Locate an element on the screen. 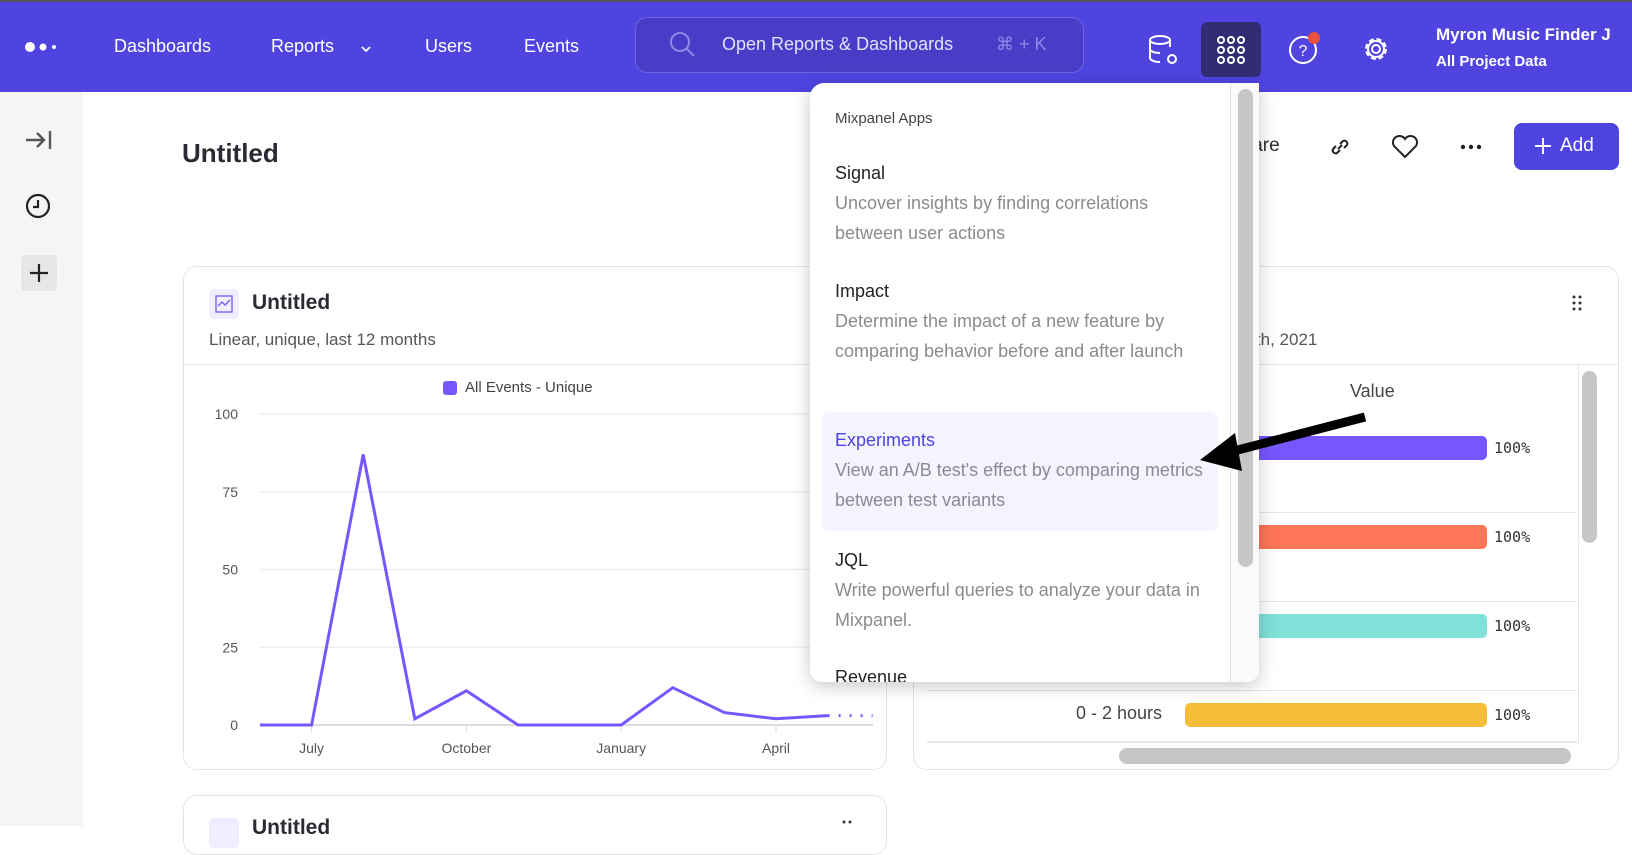 This screenshot has width=1632, height=855. menu-scrollbar-track is located at coordinates (1244, 382).